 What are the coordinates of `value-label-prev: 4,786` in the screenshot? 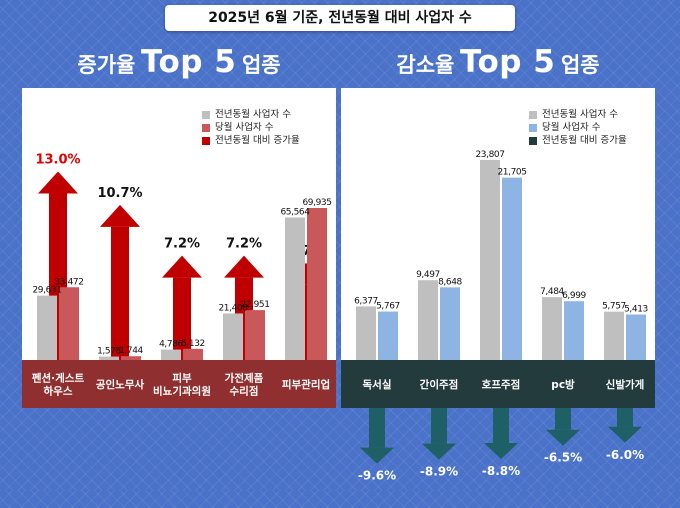 It's located at (171, 345).